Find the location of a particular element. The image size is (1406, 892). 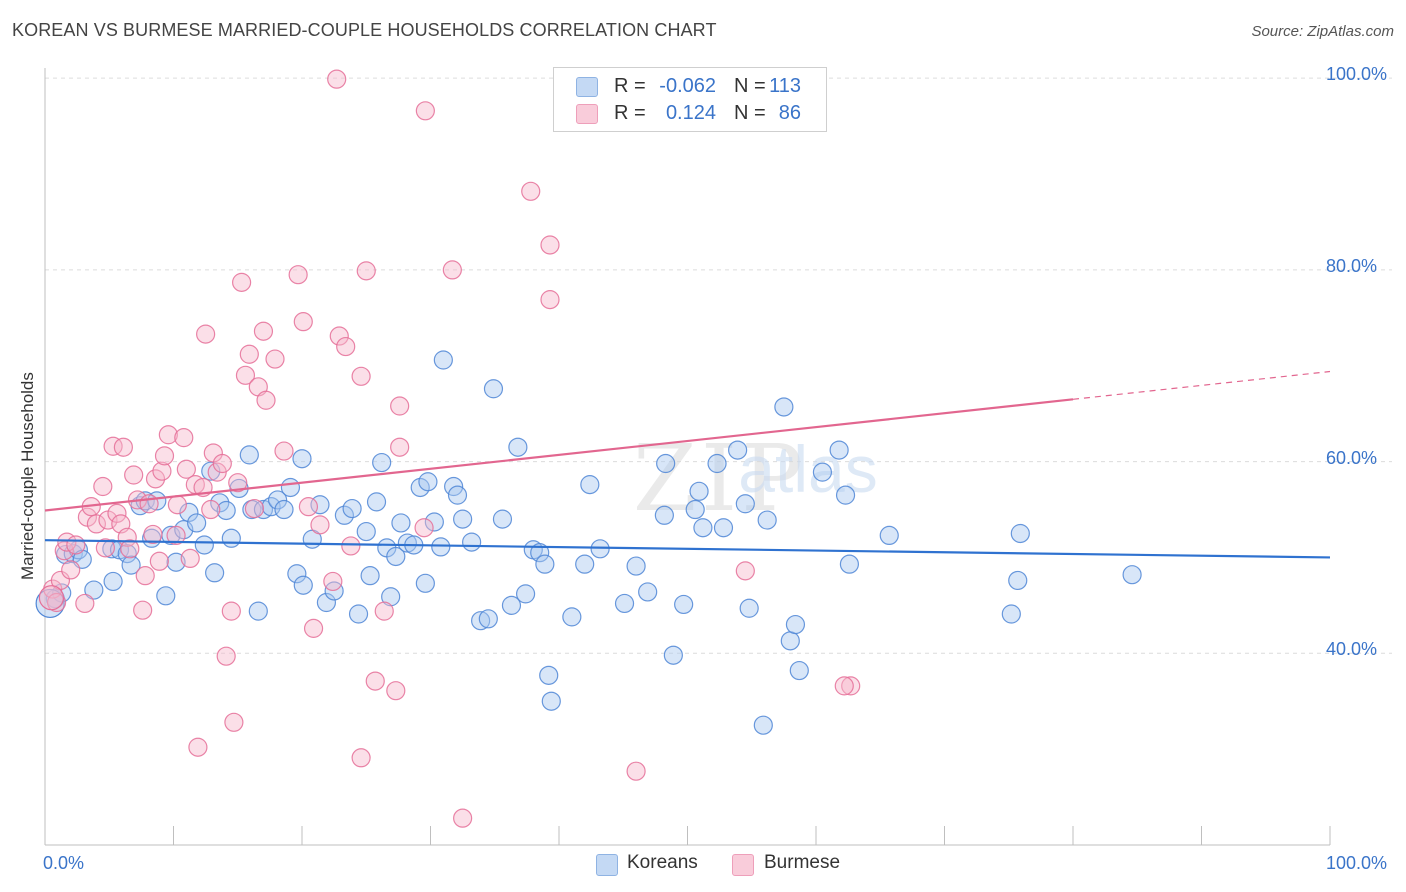

correlation-legend: R = -0.062 N = 113 R = 0.124 N = 86 is located at coordinates (690, 99).